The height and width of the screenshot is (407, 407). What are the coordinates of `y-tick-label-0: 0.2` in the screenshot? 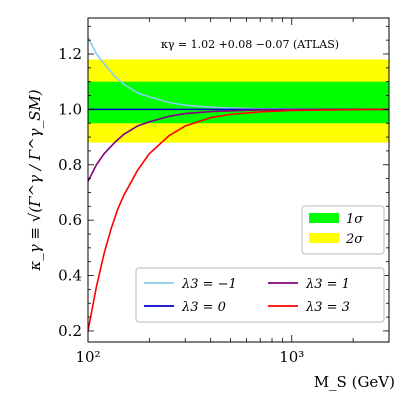 It's located at (70, 331).